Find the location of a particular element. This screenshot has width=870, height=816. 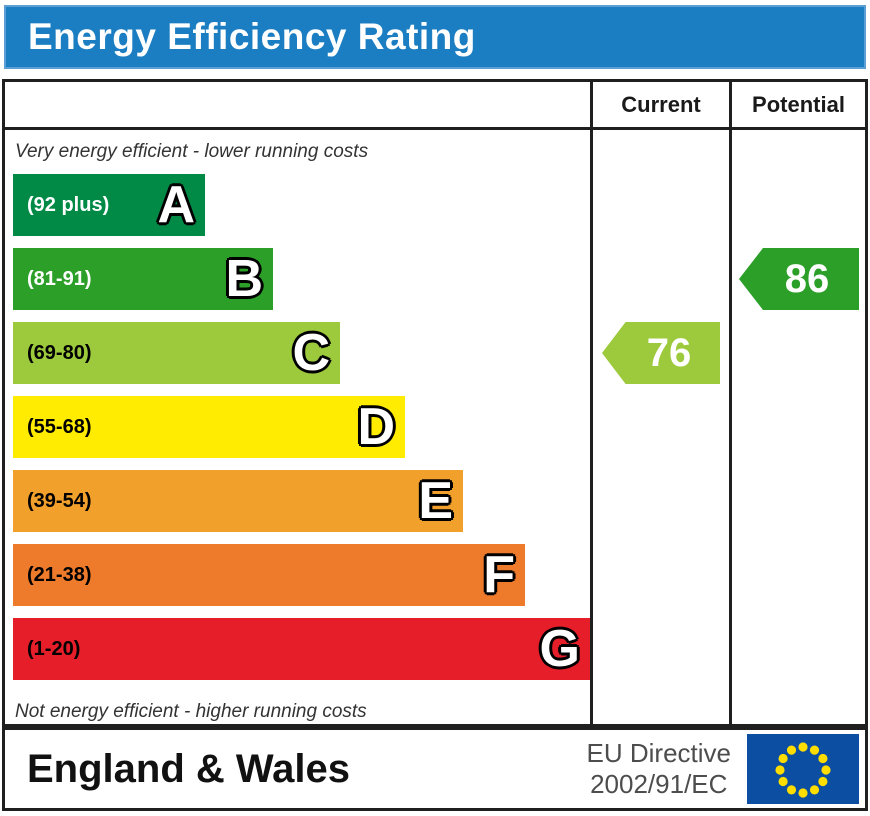

band-f: (21-38) F is located at coordinates (269, 575).